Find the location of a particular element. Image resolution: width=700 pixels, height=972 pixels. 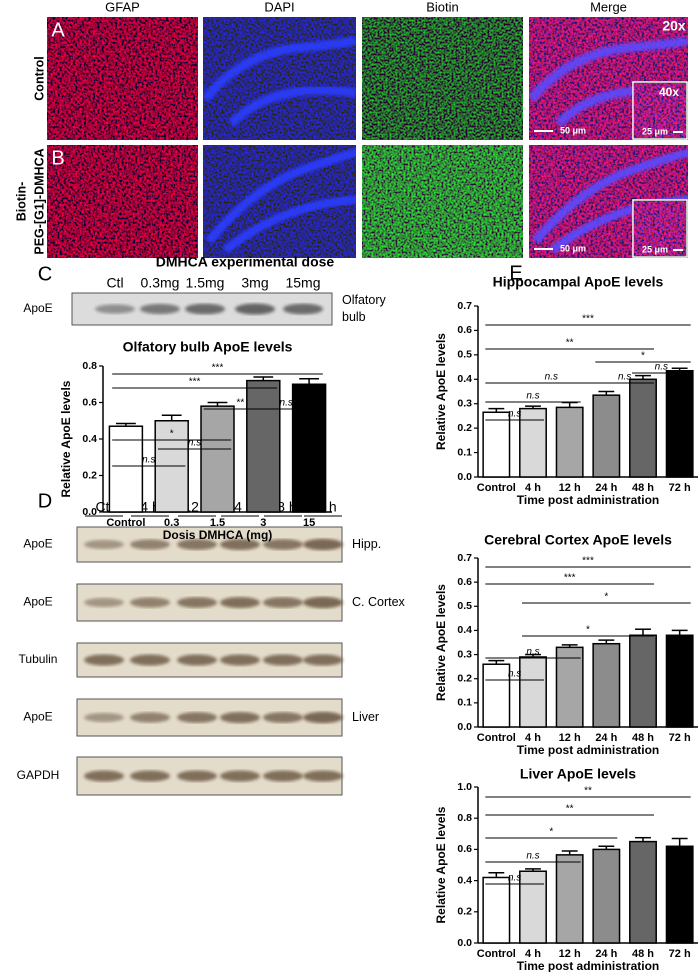

panel-letter: D is located at coordinates (45, 501).